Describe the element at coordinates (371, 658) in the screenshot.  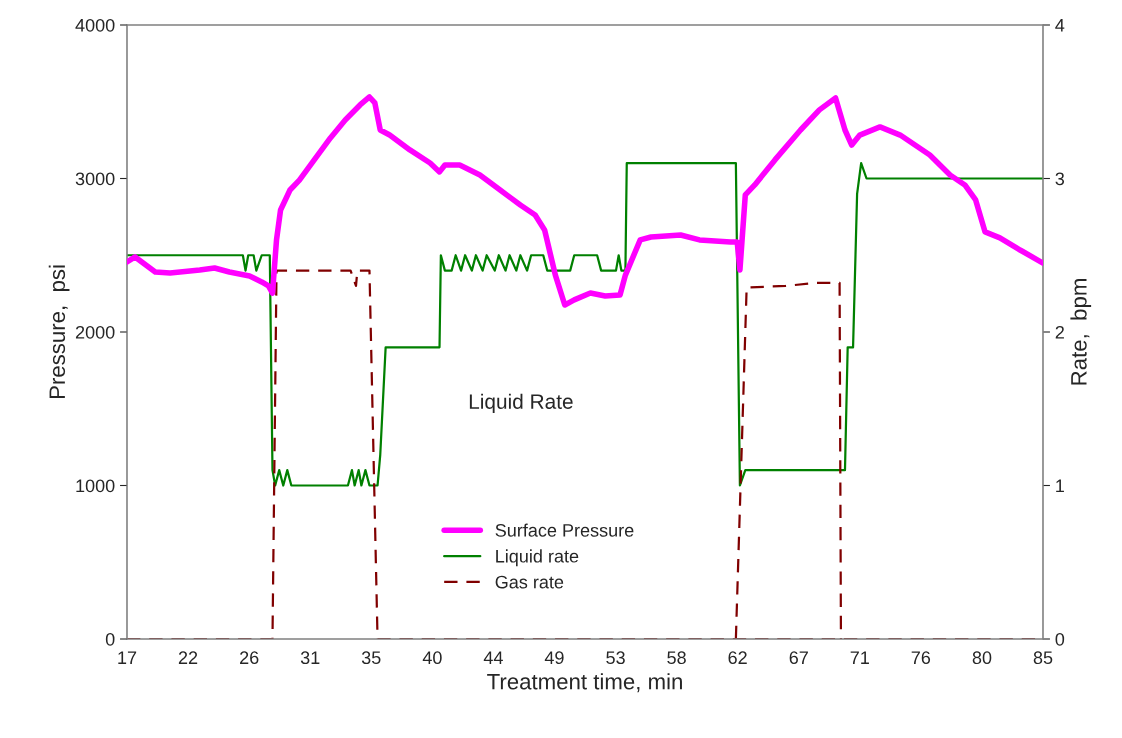
I see `x-tick-label: 35` at that location.